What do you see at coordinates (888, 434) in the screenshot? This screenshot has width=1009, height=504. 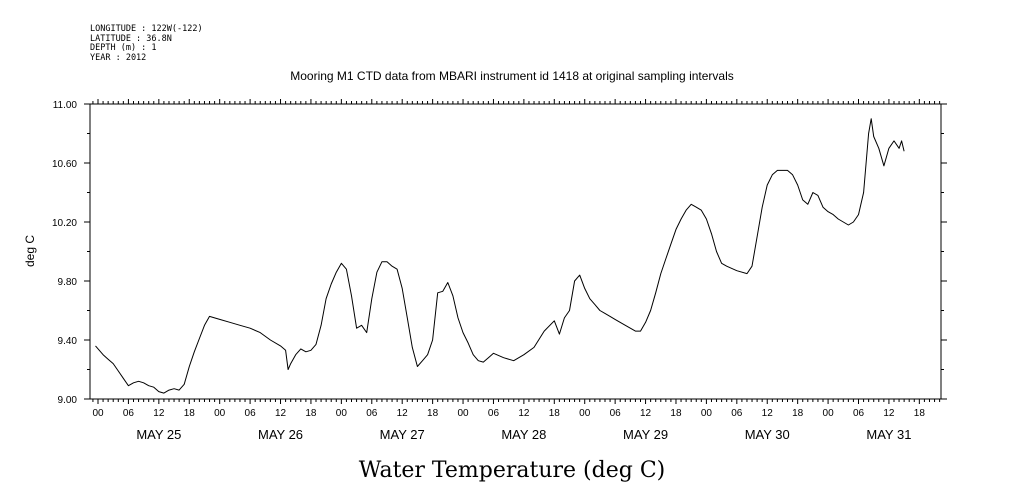 I see `x-day-label: MAY 31` at bounding box center [888, 434].